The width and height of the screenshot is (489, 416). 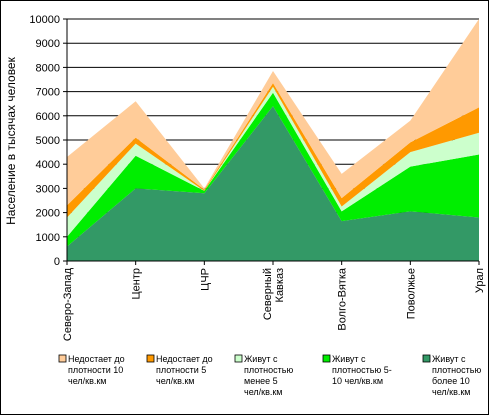 What do you see at coordinates (357, 381) in the screenshot?
I see `legend-label-line: 10 чел/кв.км` at bounding box center [357, 381].